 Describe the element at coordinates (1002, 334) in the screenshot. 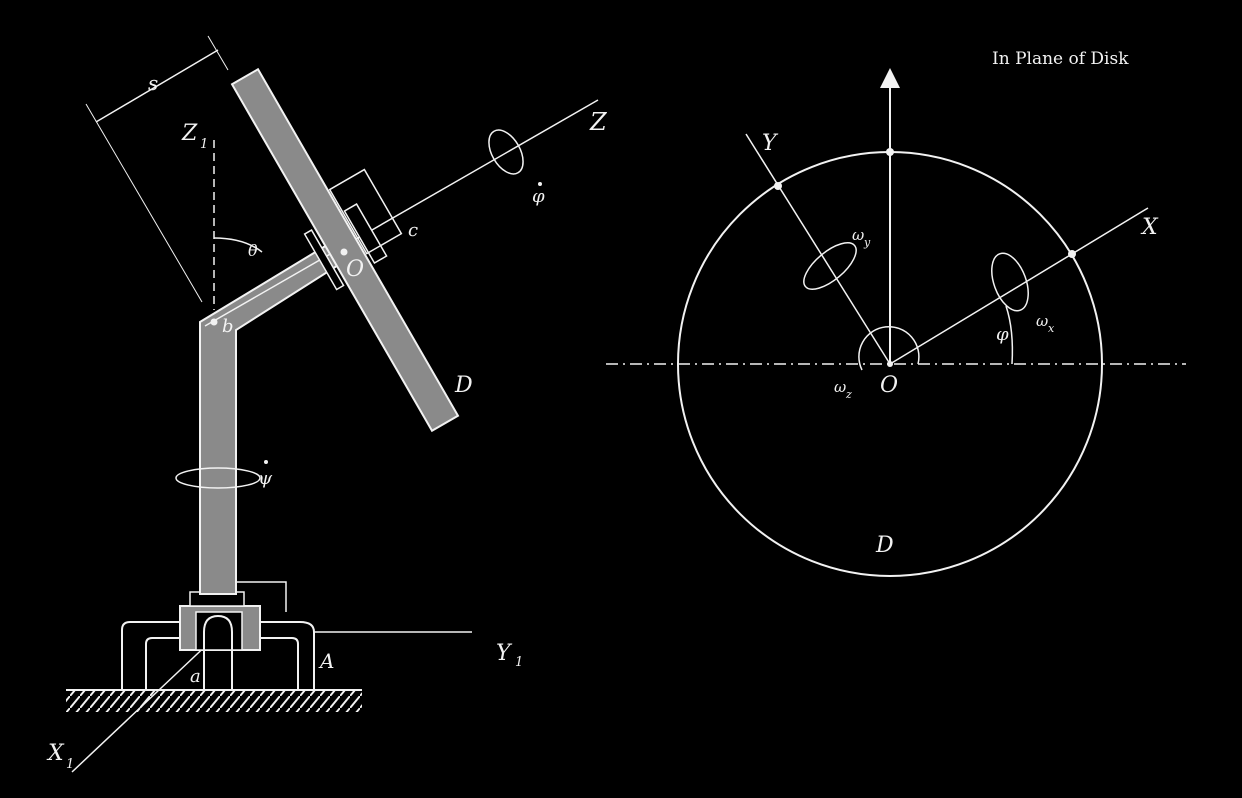

I see `label-phi: φ` at that location.